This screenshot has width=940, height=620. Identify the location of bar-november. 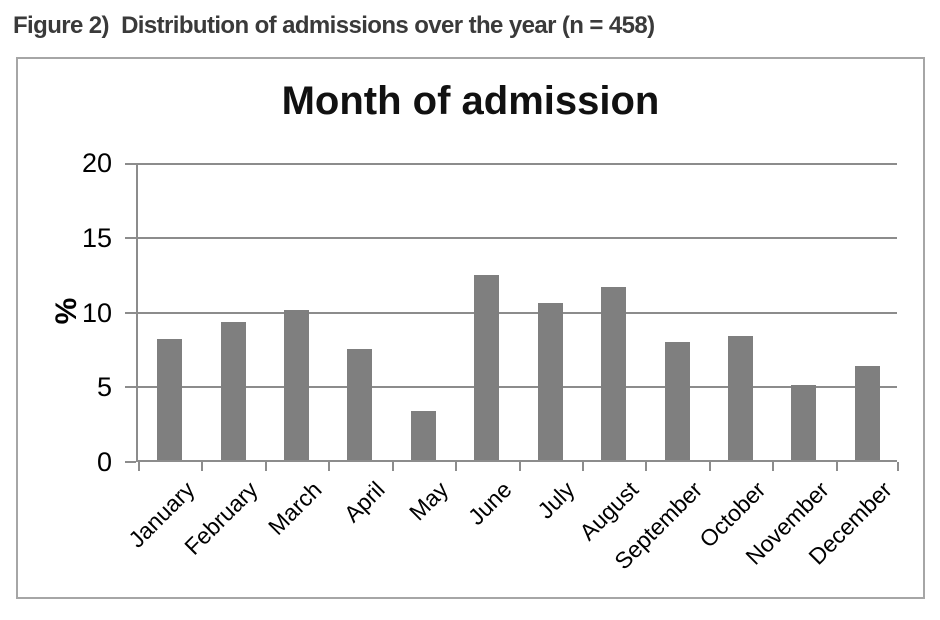
(803, 422).